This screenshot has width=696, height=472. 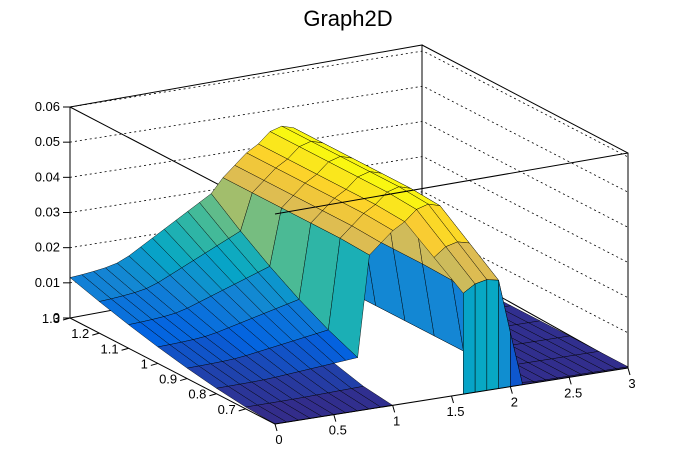 I want to click on z-tick-label: 0.04, so click(x=47, y=176).